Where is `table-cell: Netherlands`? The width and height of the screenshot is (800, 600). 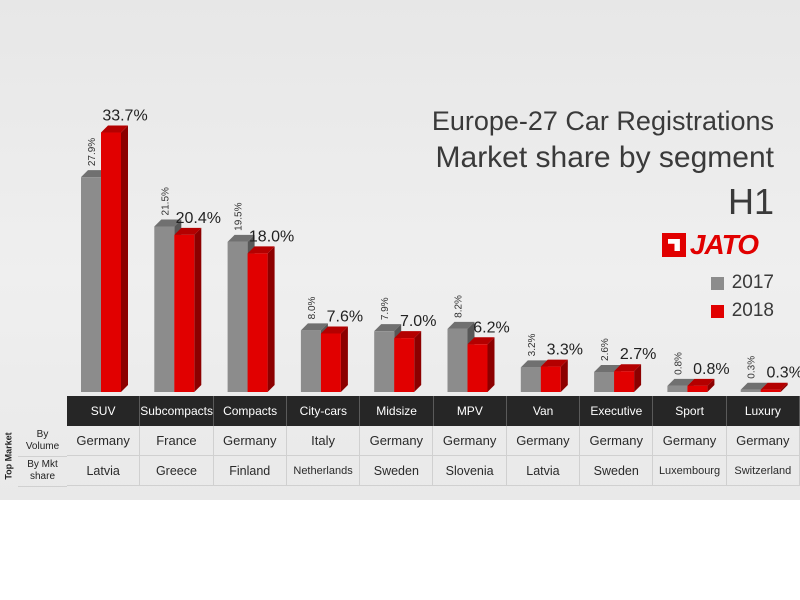
table-cell: Netherlands is located at coordinates (323, 471).